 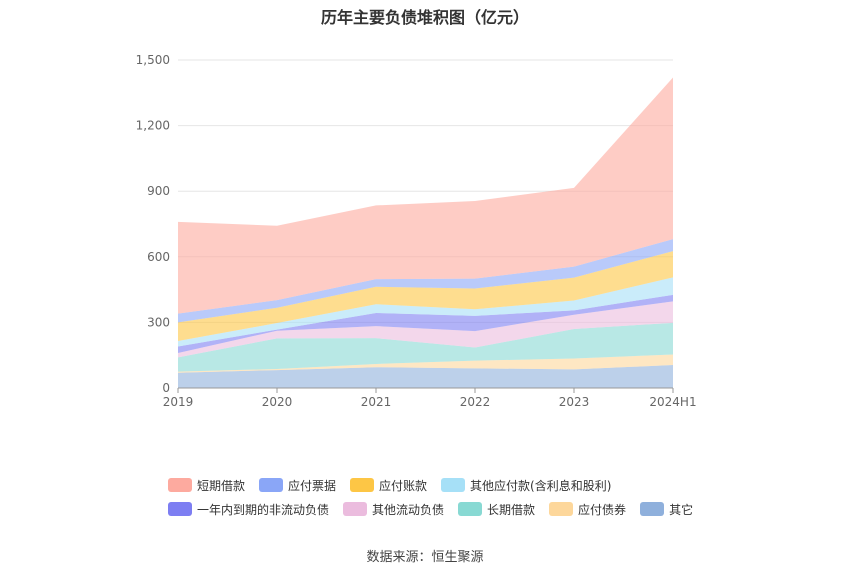 I want to click on x-tick-label: 2024H1, so click(x=672, y=402).